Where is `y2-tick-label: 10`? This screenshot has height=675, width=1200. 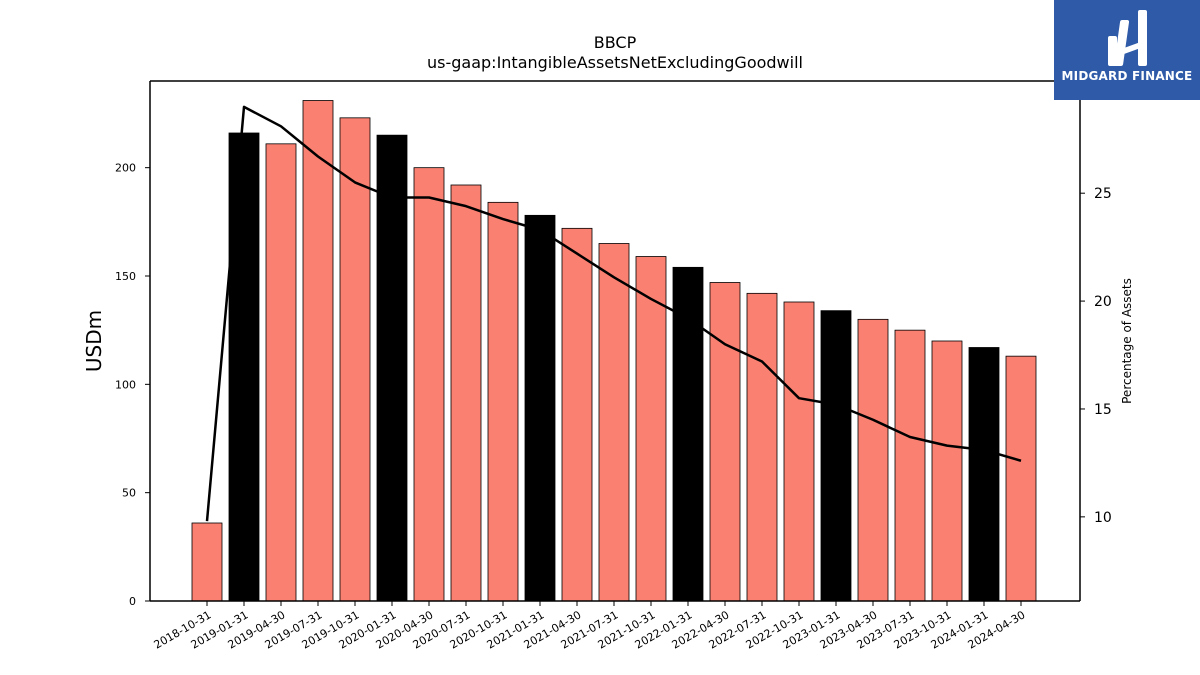 y2-tick-label: 10 is located at coordinates (1103, 518).